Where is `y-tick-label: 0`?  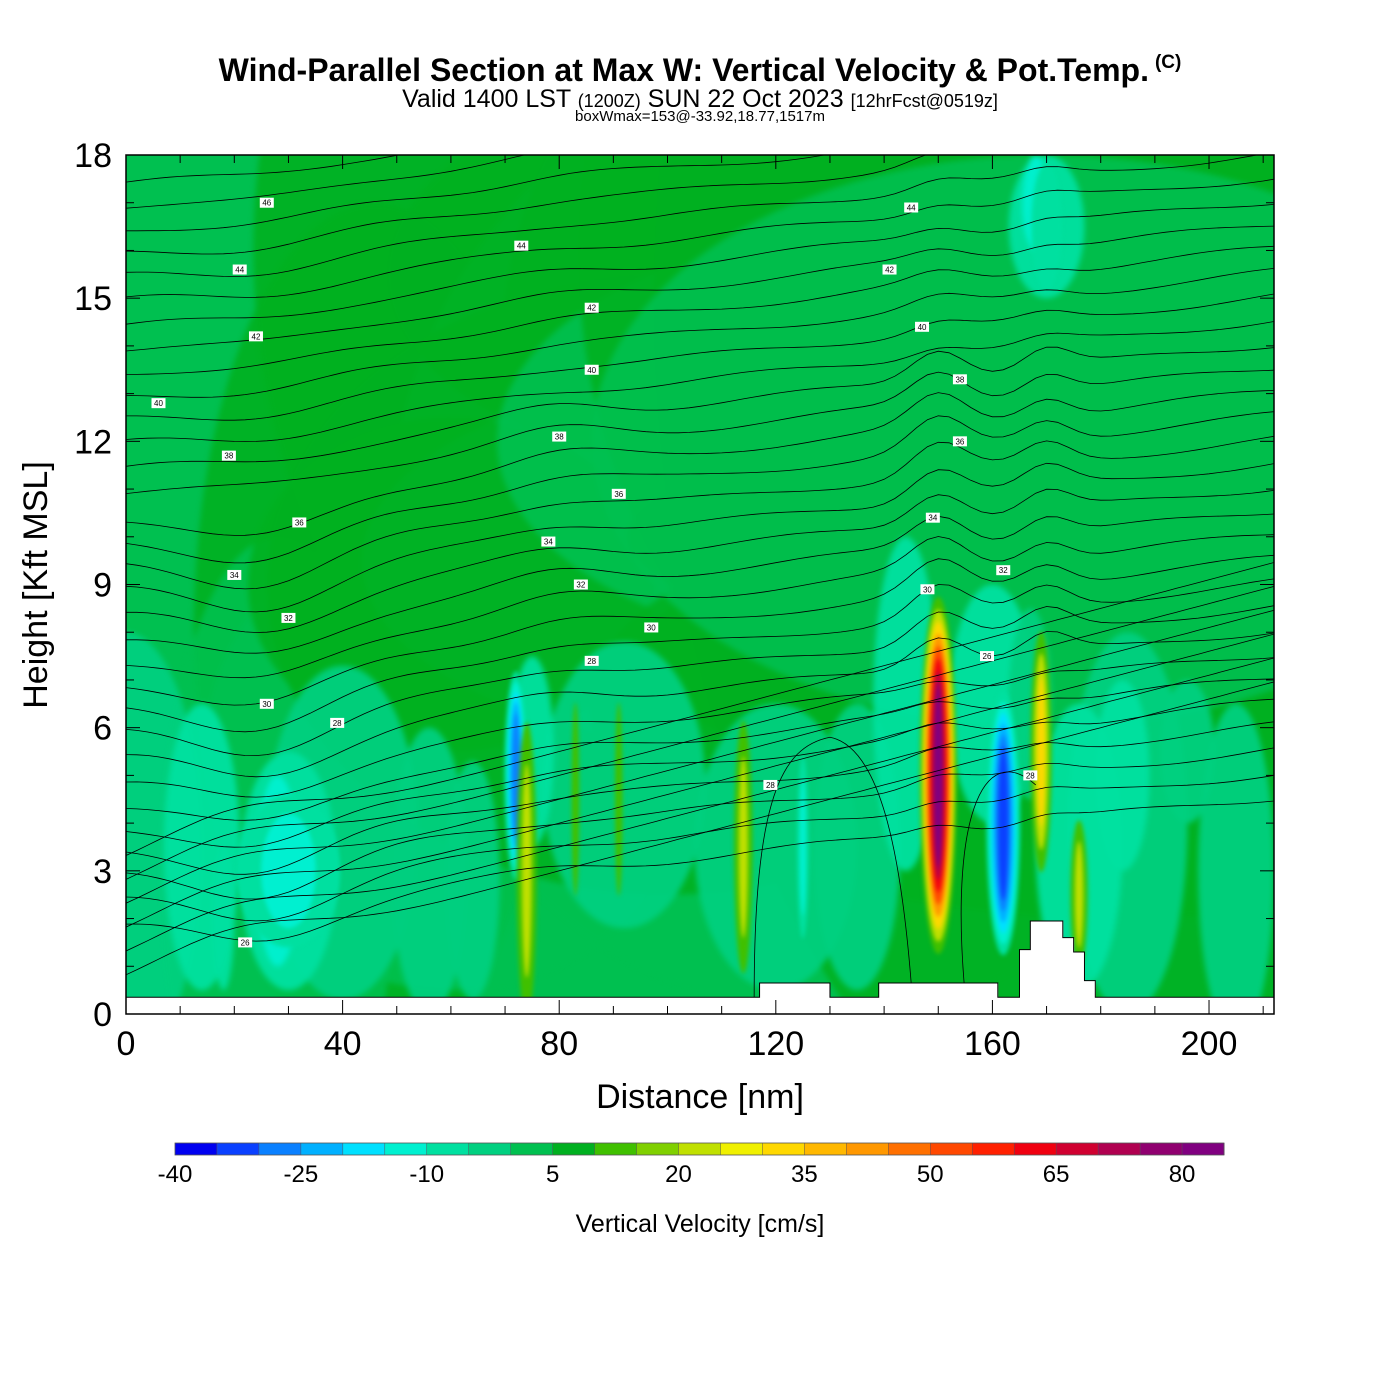
y-tick-label: 0 is located at coordinates (102, 1015).